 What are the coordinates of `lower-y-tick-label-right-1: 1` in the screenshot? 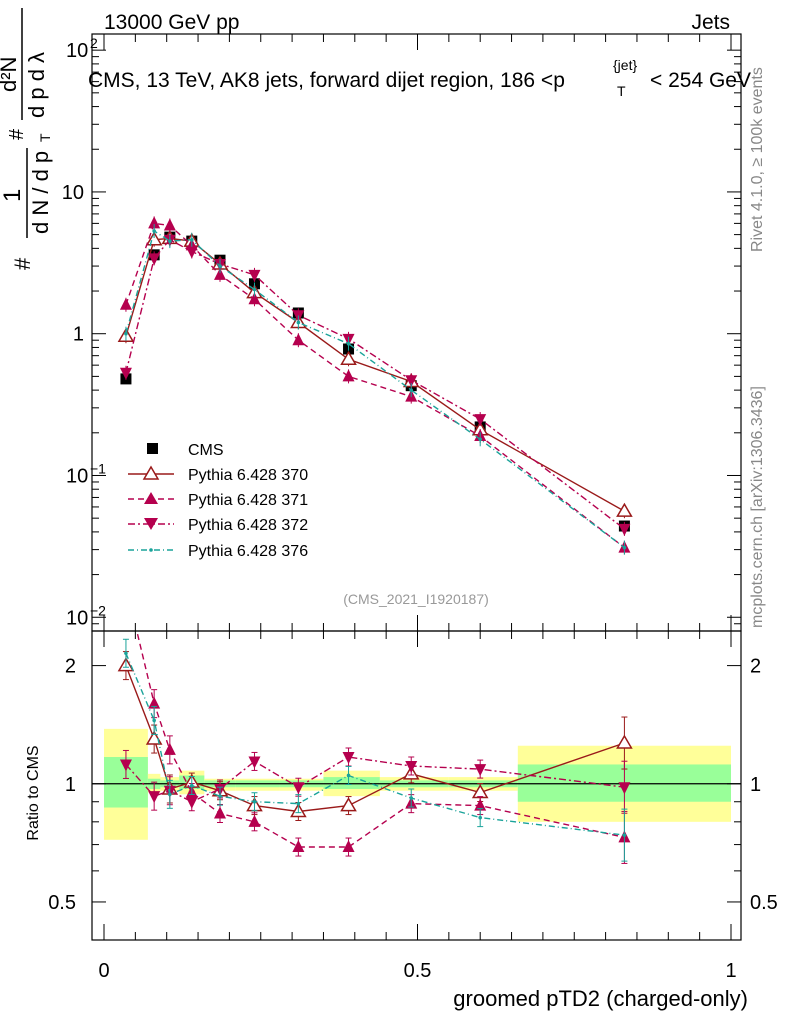 It's located at (755, 785).